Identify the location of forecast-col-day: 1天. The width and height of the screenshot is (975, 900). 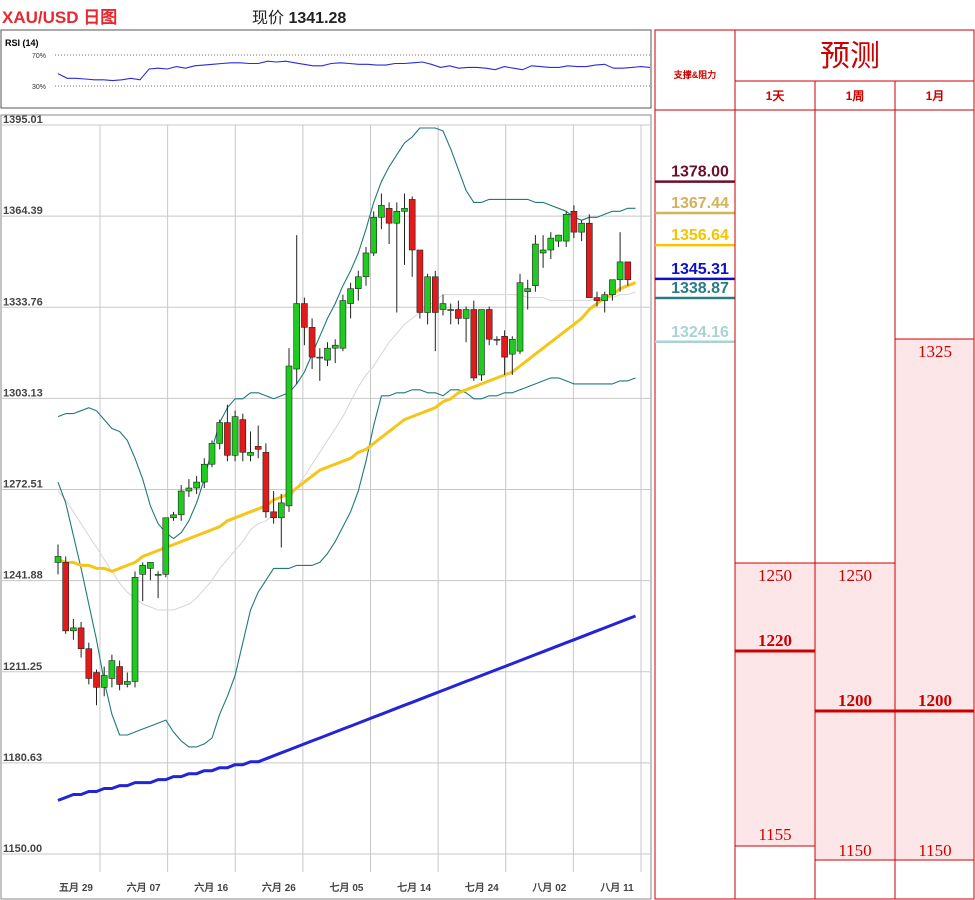
(776, 96).